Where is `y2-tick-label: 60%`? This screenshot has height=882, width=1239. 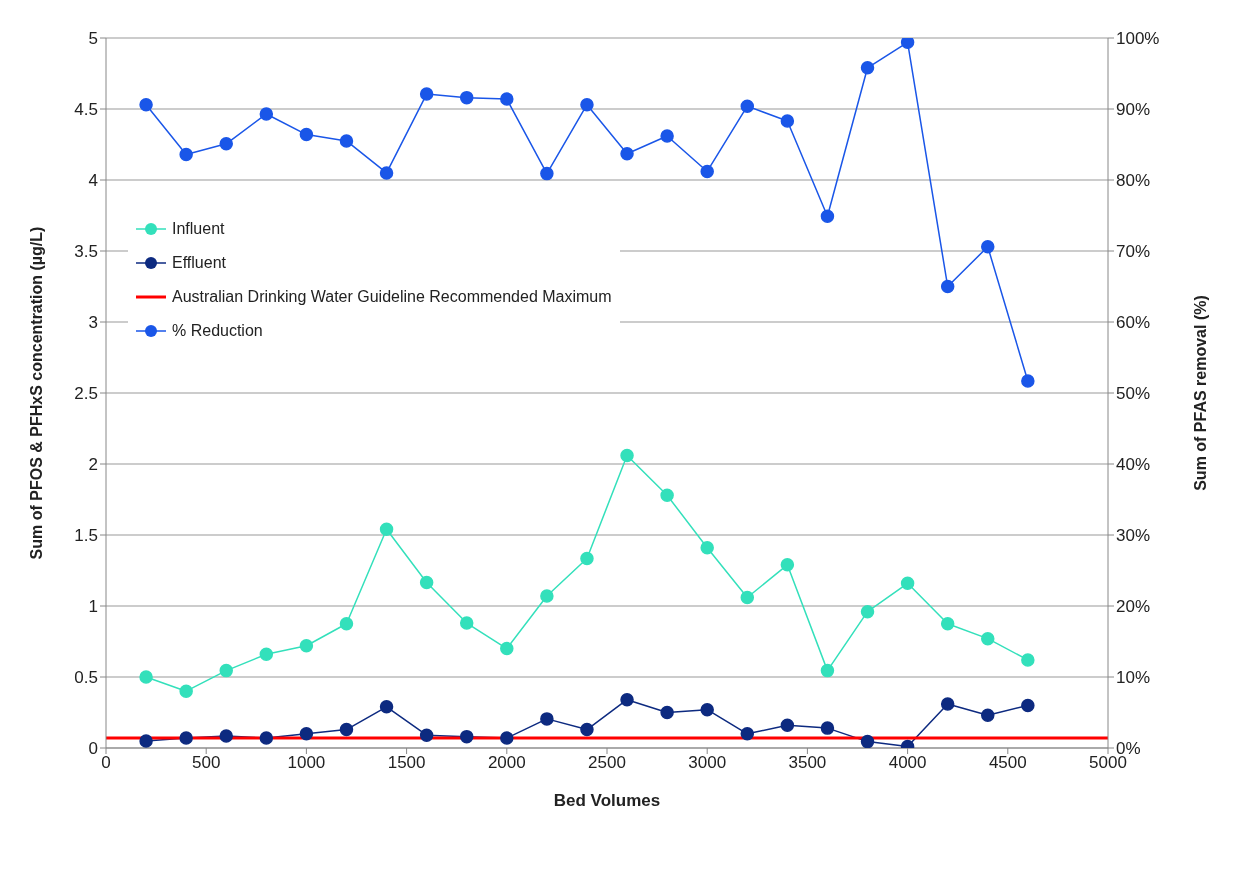 y2-tick-label: 60% is located at coordinates (1133, 323).